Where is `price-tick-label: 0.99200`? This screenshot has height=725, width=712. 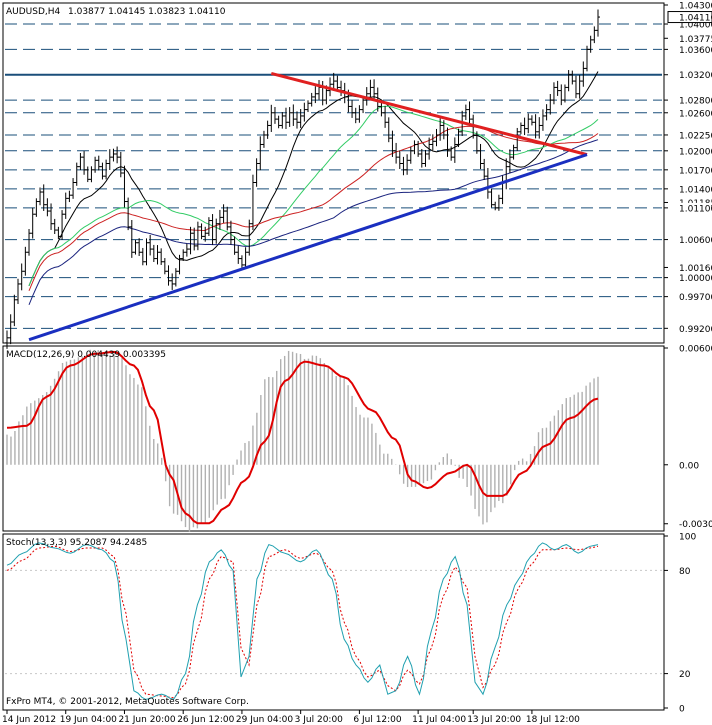 price-tick-label: 0.99200 is located at coordinates (695, 330).